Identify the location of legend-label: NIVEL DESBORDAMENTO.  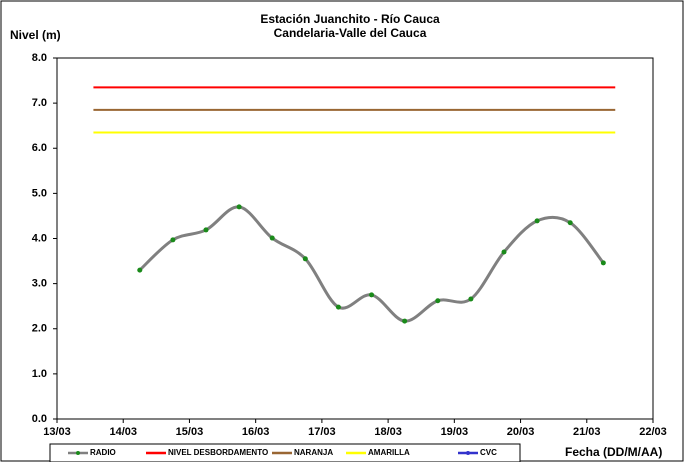
(218, 452).